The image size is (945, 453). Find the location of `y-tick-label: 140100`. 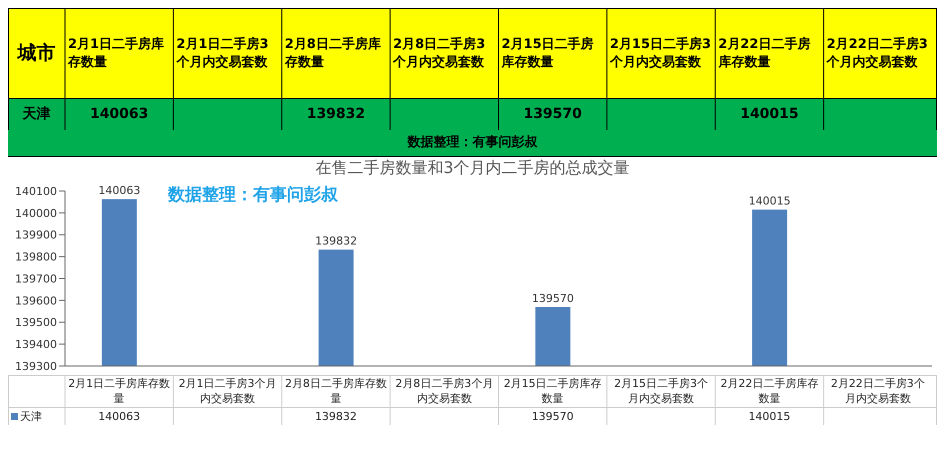

y-tick-label: 140100 is located at coordinates (36, 191).